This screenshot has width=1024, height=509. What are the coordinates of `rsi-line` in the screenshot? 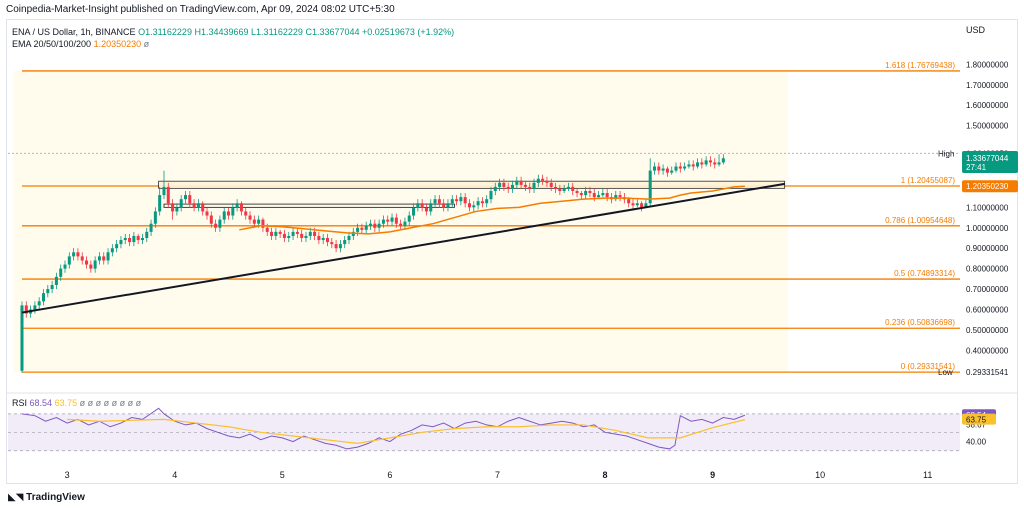 It's located at (383, 428).